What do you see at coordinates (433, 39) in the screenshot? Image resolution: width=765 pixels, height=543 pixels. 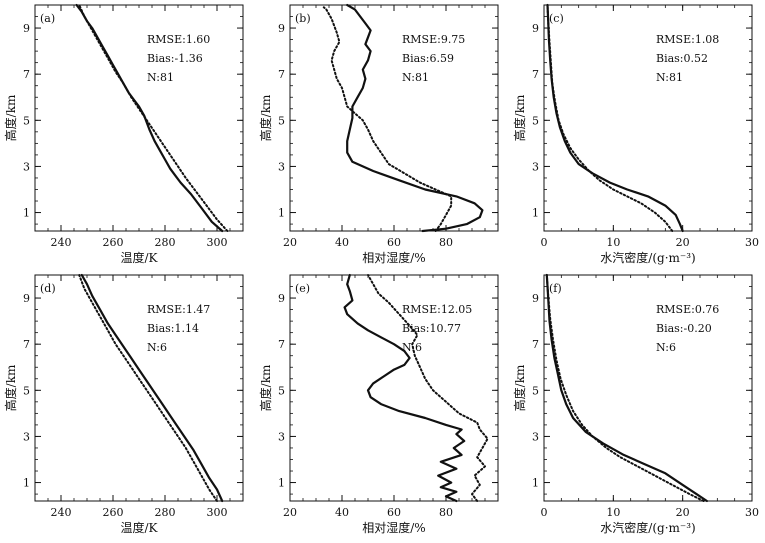 I see `stat-line: RMSE:9.75` at bounding box center [433, 39].